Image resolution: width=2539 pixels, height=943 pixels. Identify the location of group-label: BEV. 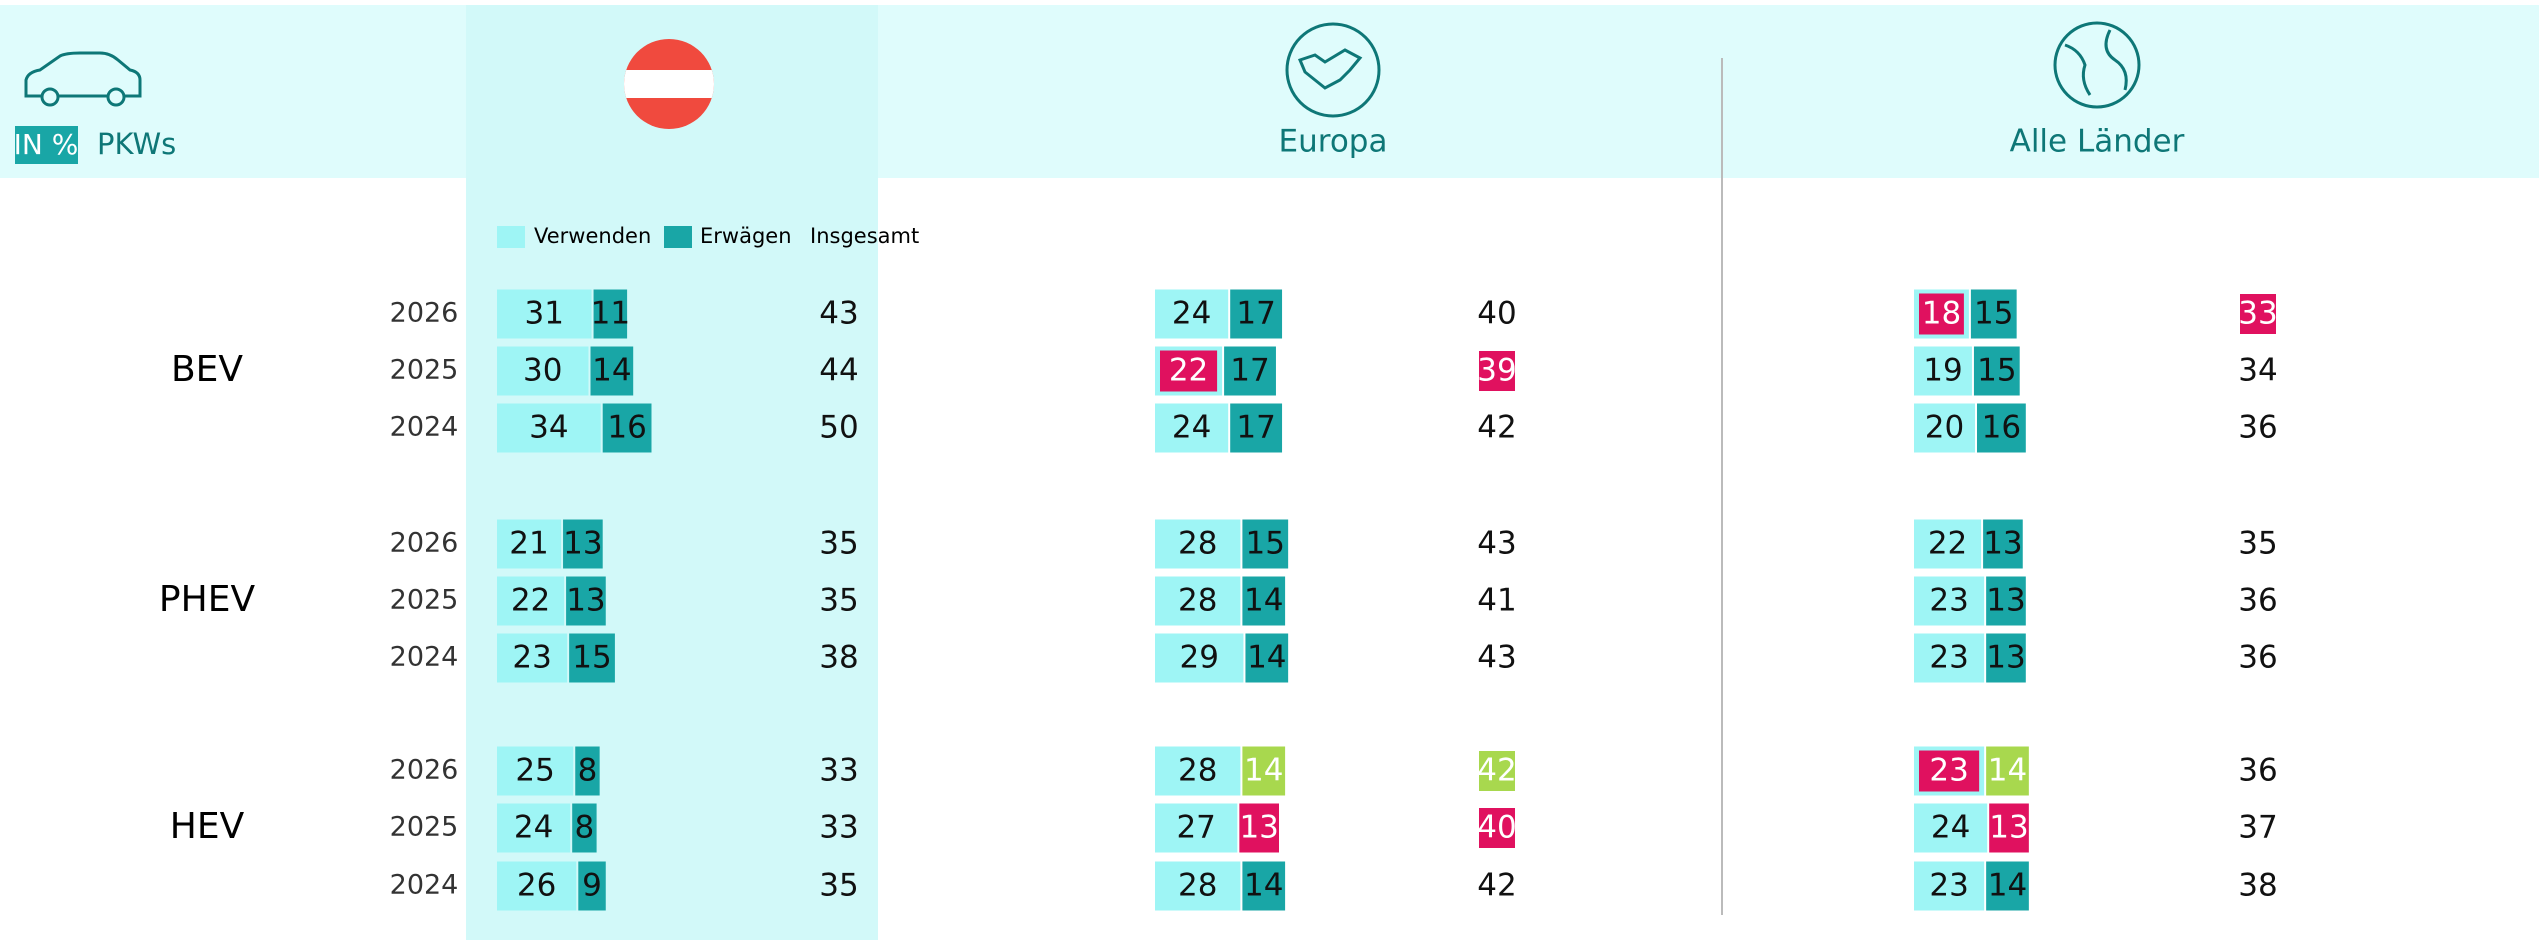
(207, 369).